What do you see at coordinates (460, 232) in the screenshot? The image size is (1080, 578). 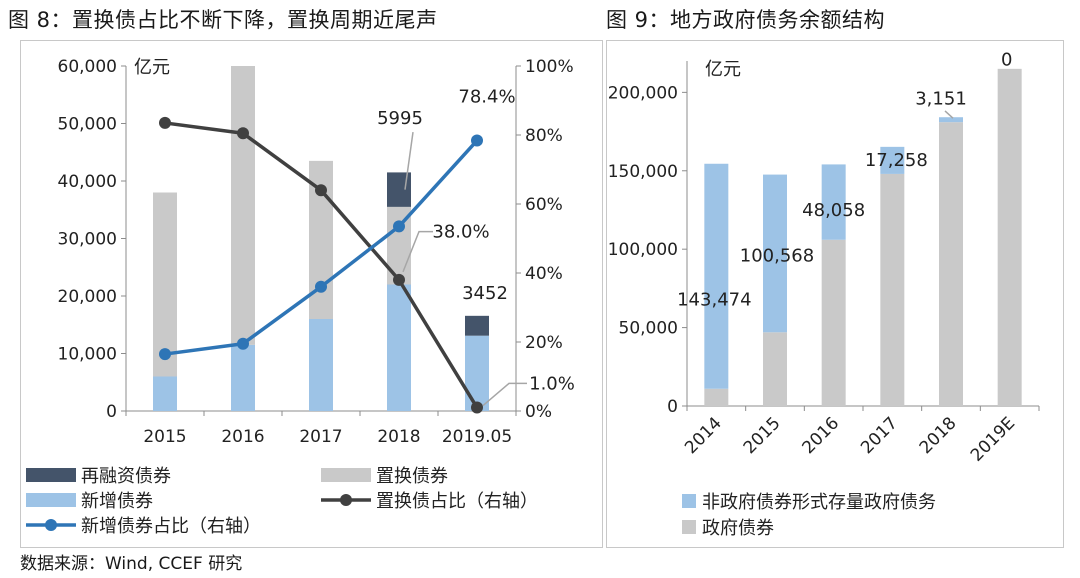 I see `annotation-38-0: 38.0%` at bounding box center [460, 232].